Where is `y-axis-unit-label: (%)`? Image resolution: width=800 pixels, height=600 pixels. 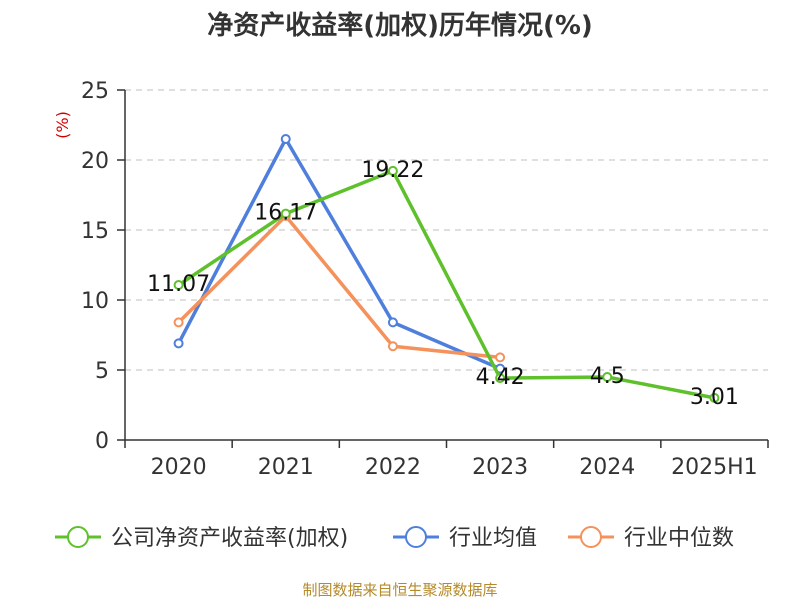
y-axis-unit-label: (%) is located at coordinates (62, 125).